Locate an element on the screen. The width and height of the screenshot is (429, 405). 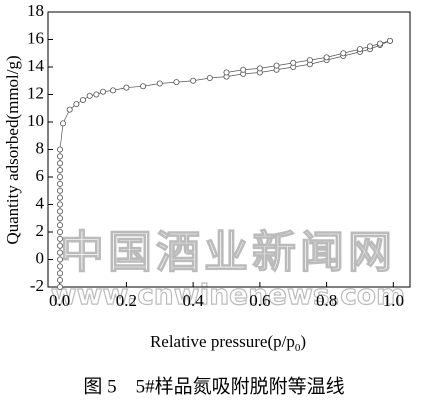
y-tick-label: -2 is located at coordinates (37, 285).